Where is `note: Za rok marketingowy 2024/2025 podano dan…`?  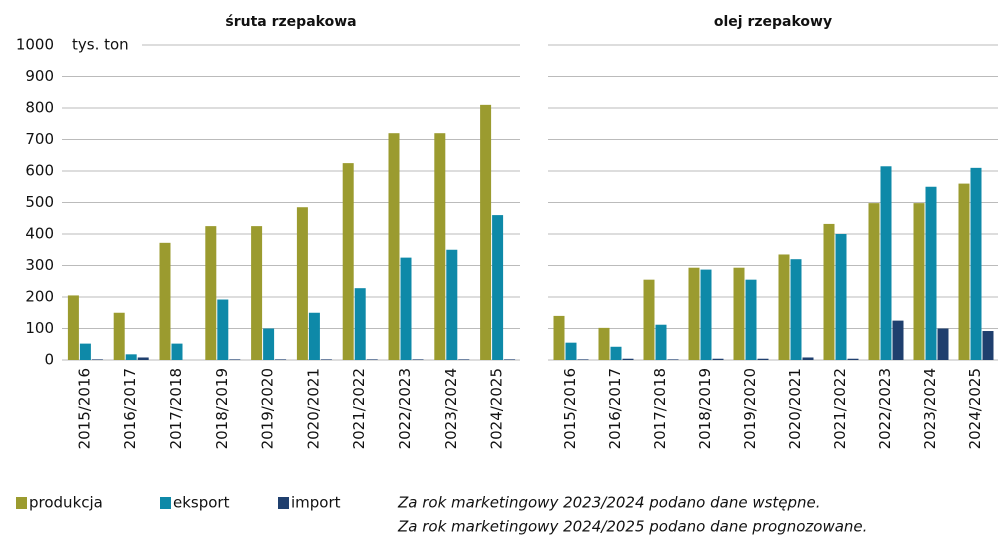 note: Za rok marketingowy 2024/2025 podano dan… is located at coordinates (632, 527).